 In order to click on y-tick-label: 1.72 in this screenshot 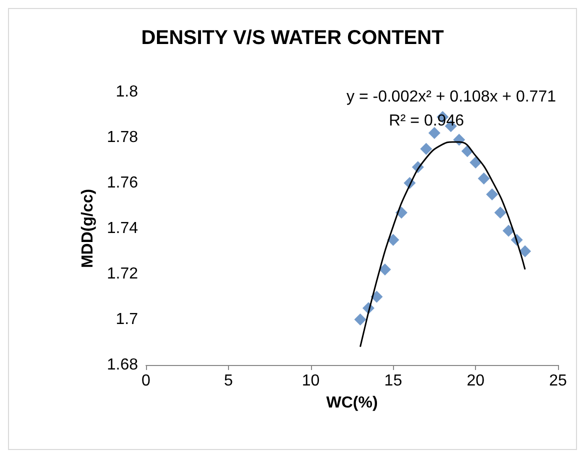, I will do `click(122, 274)`.